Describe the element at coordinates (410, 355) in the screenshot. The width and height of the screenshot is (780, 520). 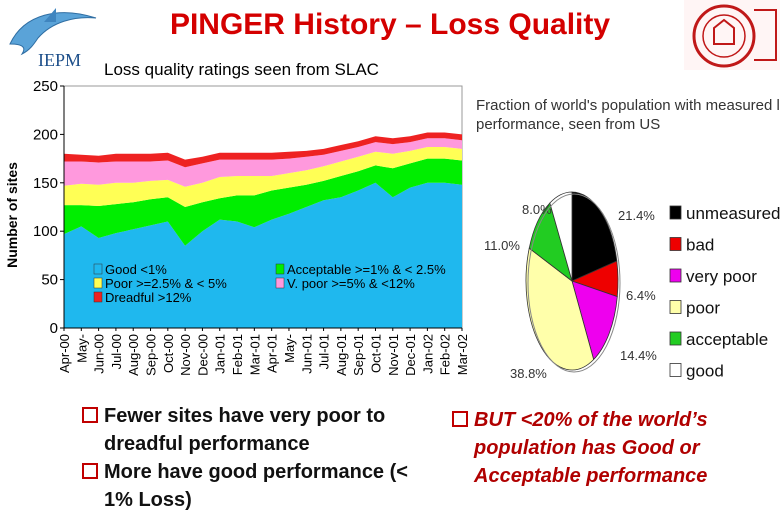
I see `x-tick-label: Dec-01` at that location.